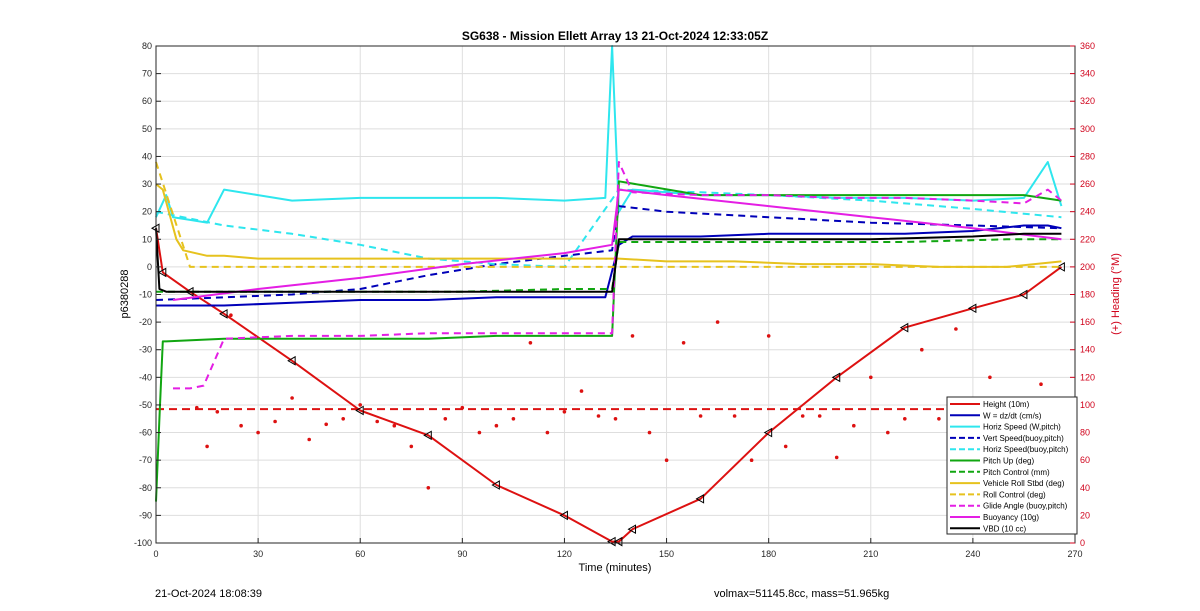 This screenshot has width=1200, height=611. Describe the element at coordinates (972, 554) in the screenshot. I see `x-tick-label: 240` at that location.